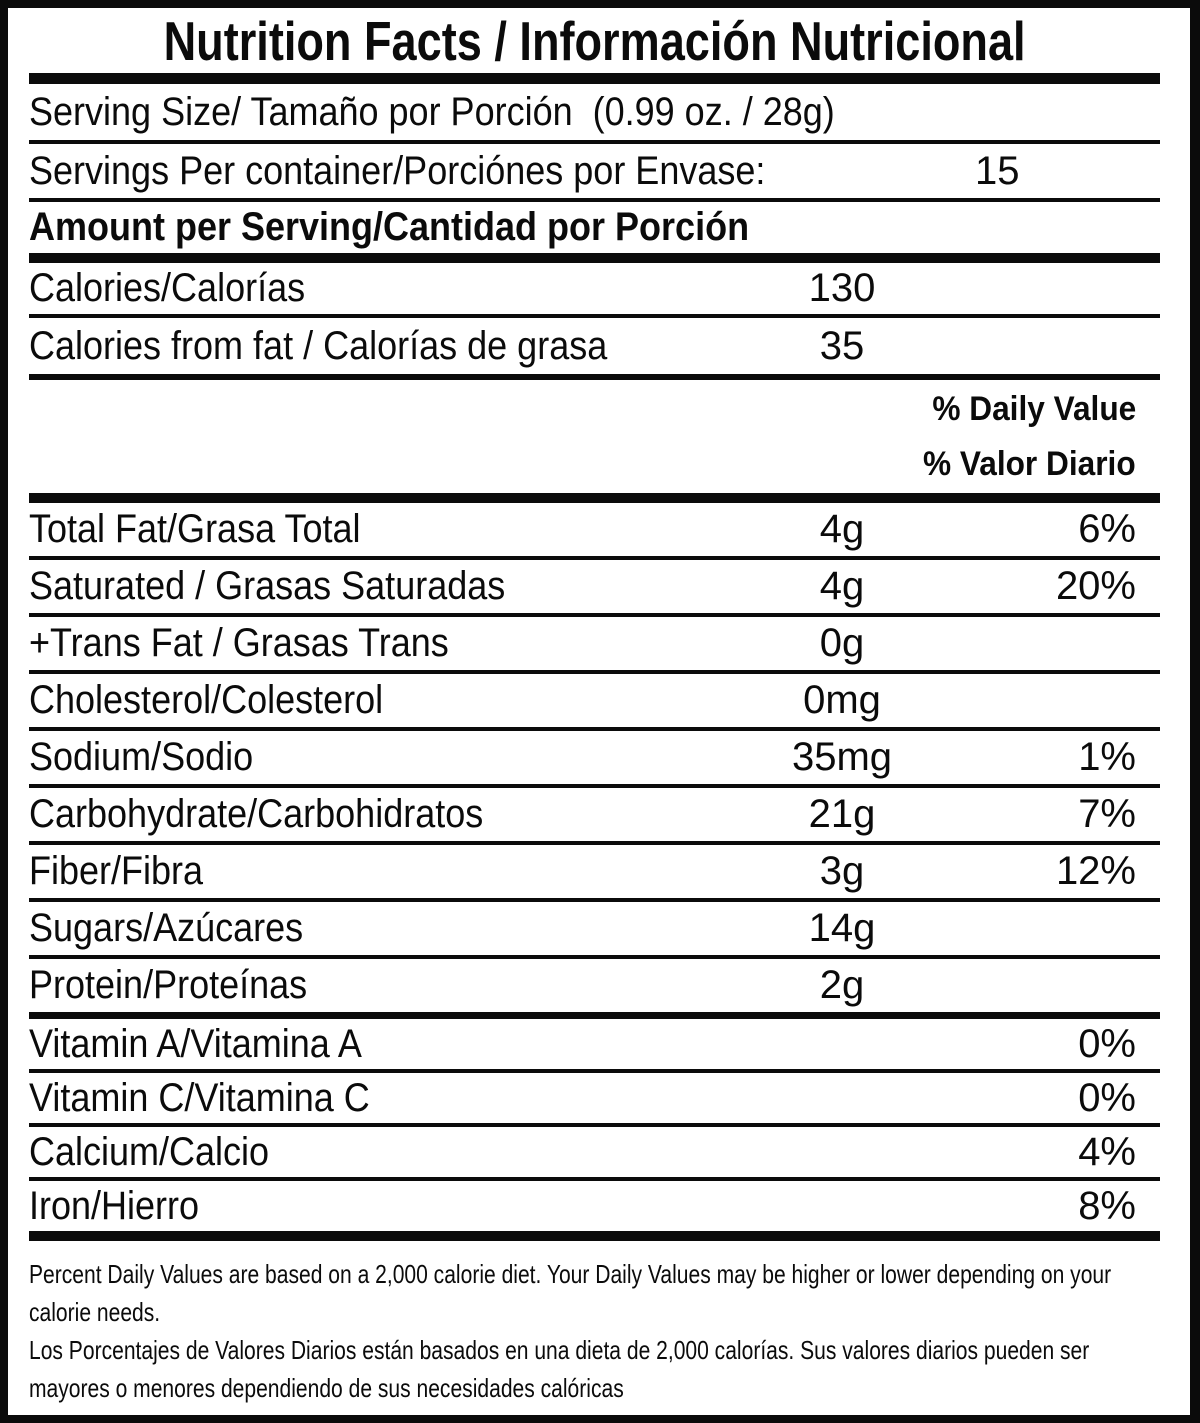 This screenshot has width=1200, height=1423. What do you see at coordinates (114, 1205) in the screenshot?
I see `nutrient-label: Iron/Hierro` at bounding box center [114, 1205].